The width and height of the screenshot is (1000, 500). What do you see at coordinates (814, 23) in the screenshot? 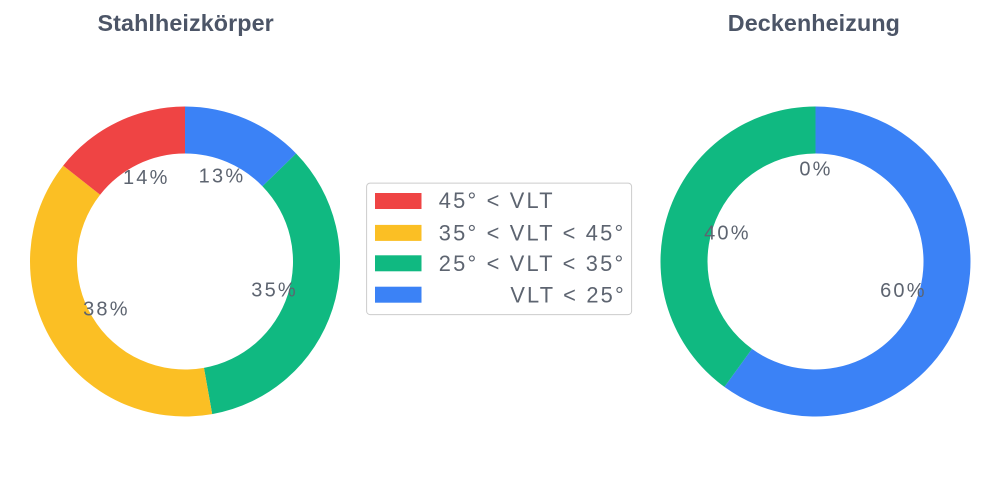
I see `svg-text: Deckenheizung` at bounding box center [814, 23].